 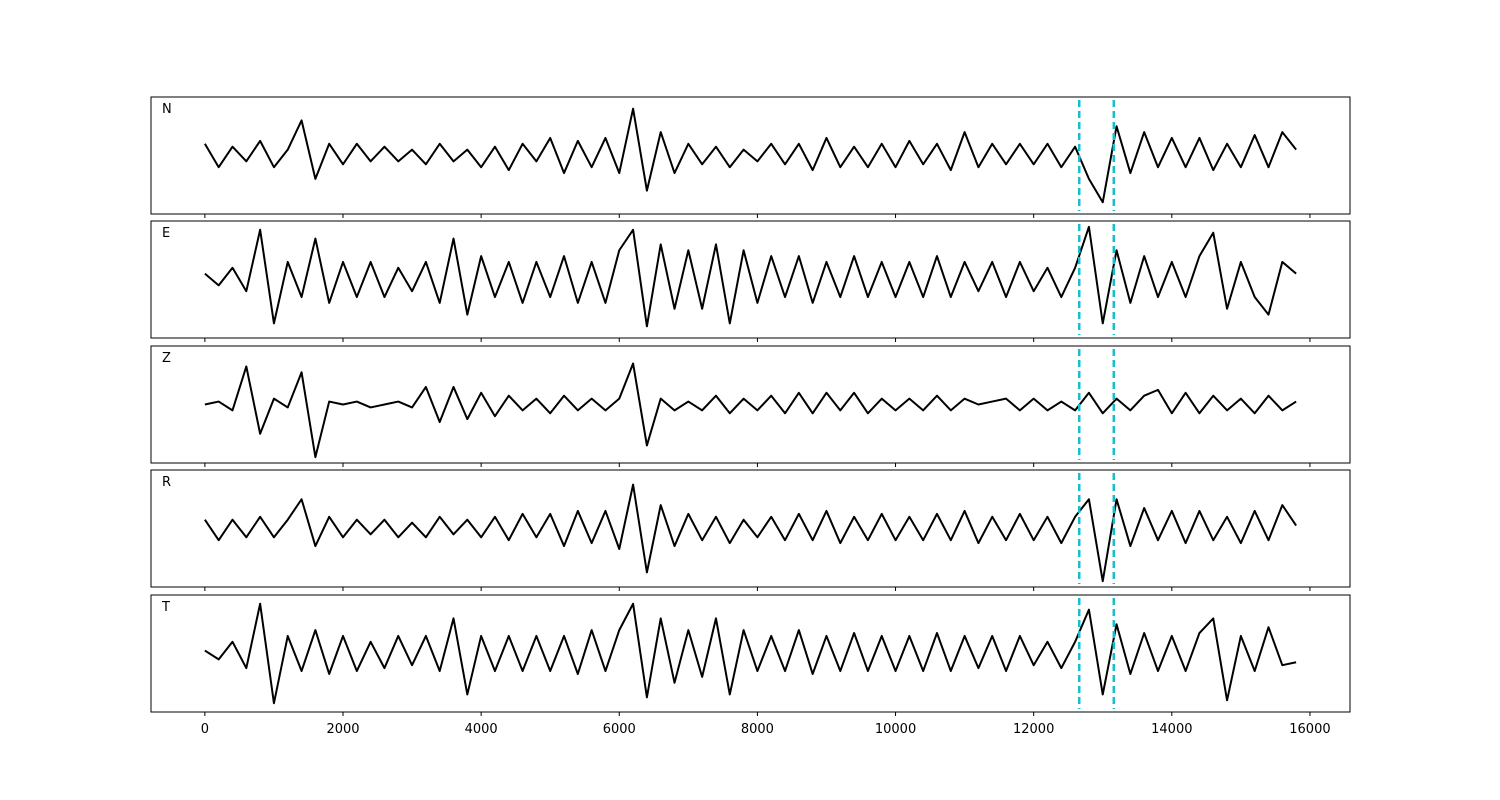 What do you see at coordinates (481, 729) in the screenshot?
I see `x-tick-label: 4000` at bounding box center [481, 729].